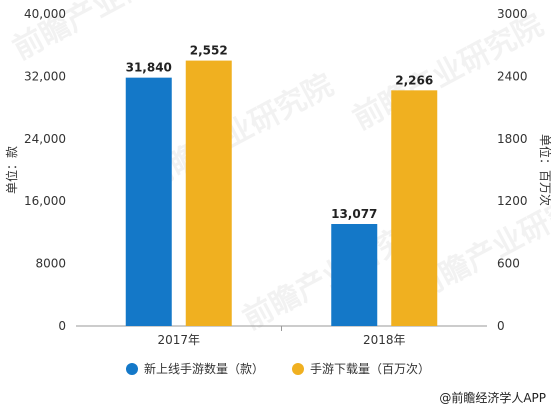 This screenshot has width=551, height=413. What do you see at coordinates (45, 201) in the screenshot?
I see `y-left-tick-label: 16,000` at bounding box center [45, 201].